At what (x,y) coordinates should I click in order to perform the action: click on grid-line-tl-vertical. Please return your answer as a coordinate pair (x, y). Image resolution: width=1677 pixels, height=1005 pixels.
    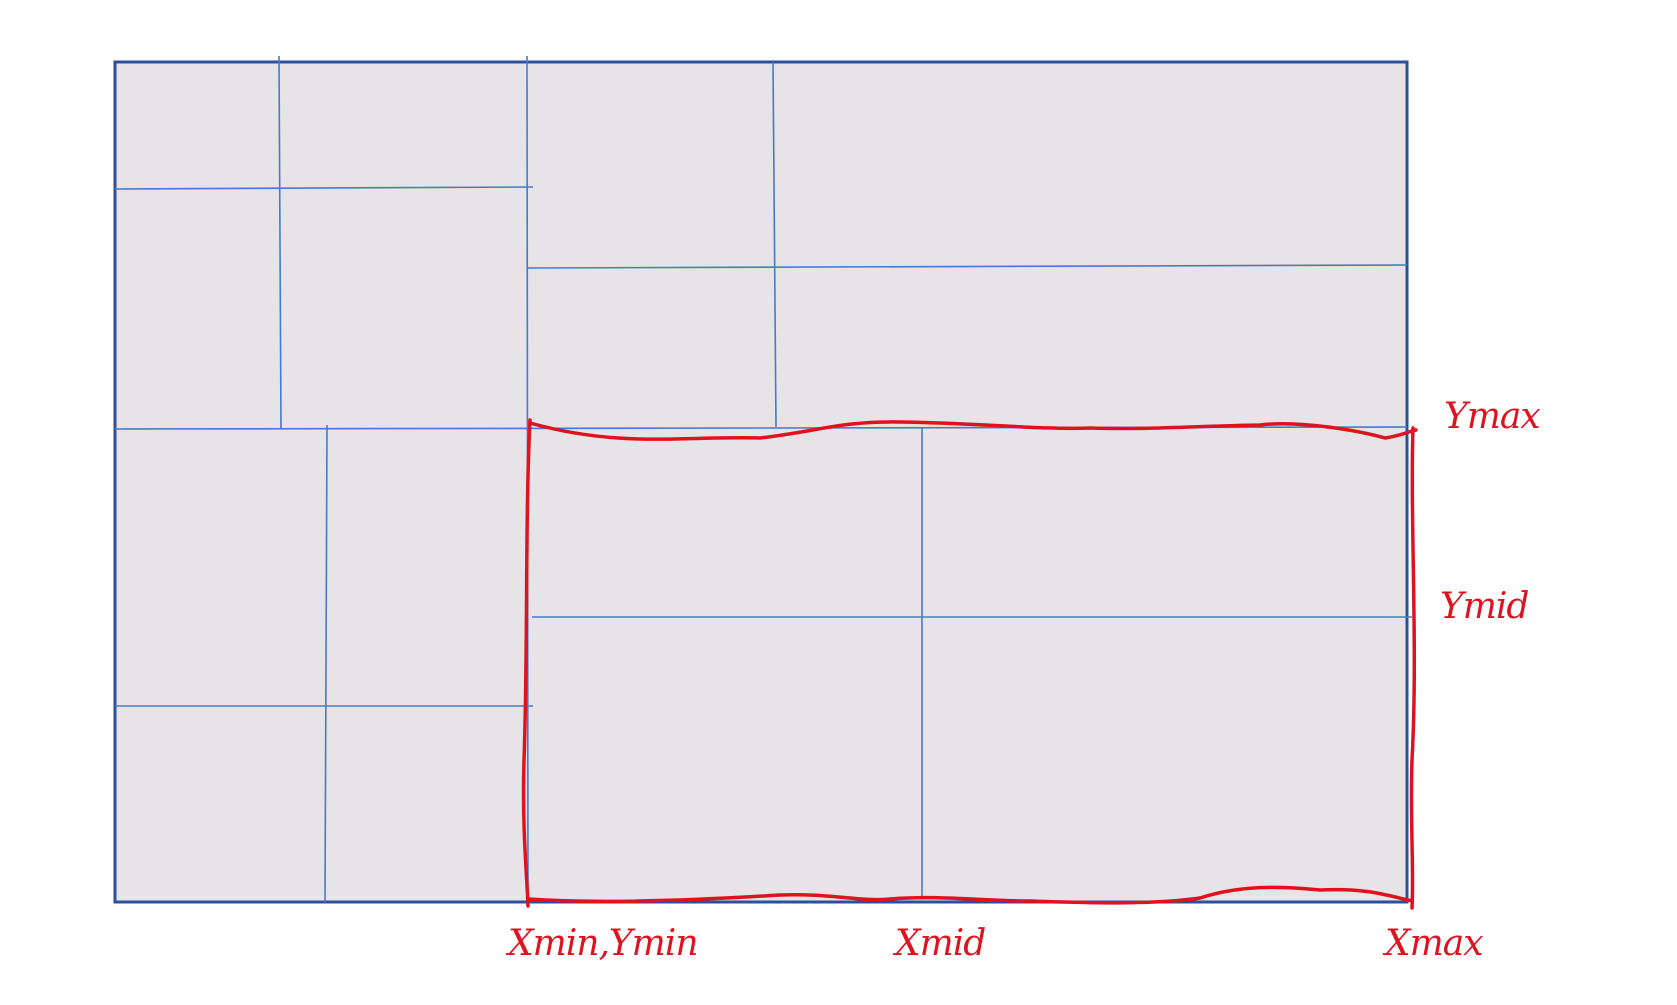
    Looking at the image, I should click on (280, 242).